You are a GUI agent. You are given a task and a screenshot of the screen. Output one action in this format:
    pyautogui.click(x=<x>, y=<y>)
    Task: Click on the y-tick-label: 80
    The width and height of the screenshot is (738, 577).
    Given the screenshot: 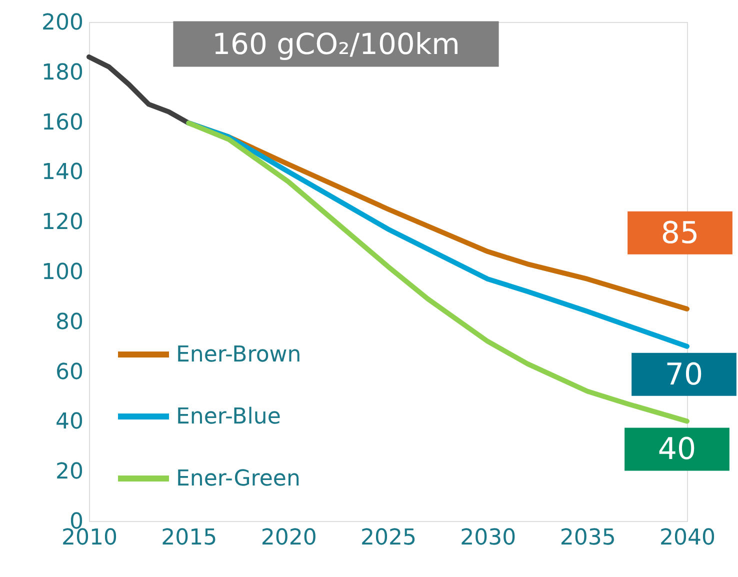 What is the action you would take?
    pyautogui.click(x=70, y=322)
    